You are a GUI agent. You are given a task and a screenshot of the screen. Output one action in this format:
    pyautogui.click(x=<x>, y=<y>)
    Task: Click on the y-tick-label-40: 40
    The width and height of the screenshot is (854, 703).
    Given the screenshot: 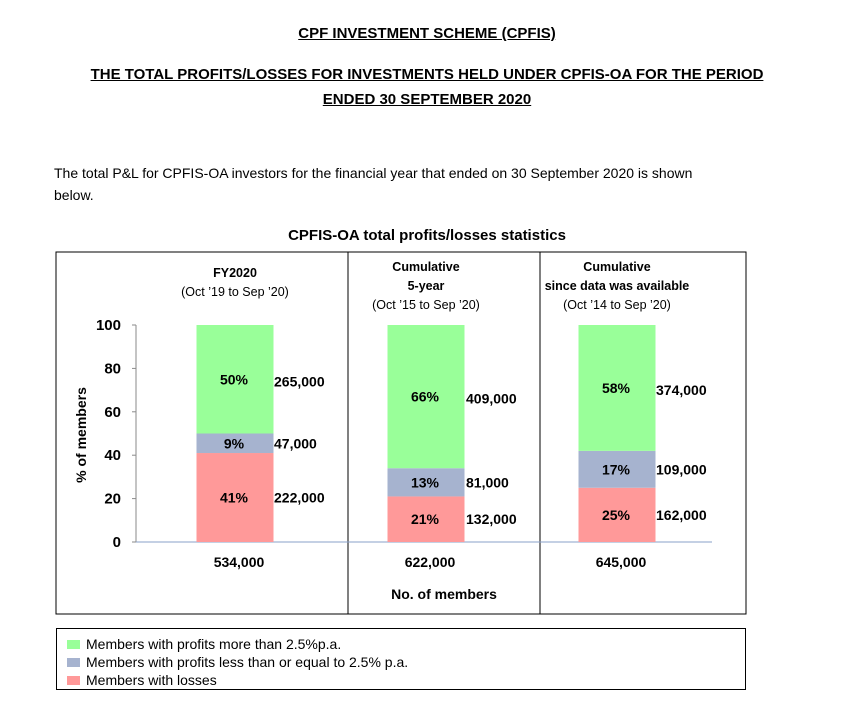 What is the action you would take?
    pyautogui.click(x=112, y=455)
    